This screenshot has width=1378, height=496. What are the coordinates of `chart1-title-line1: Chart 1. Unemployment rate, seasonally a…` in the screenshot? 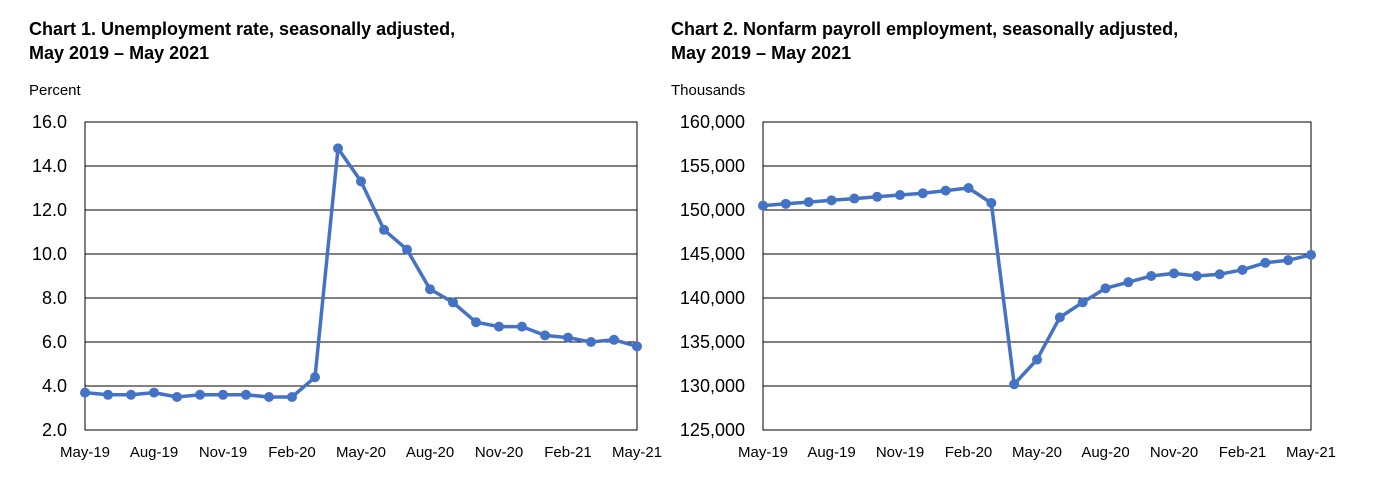 It's located at (242, 29).